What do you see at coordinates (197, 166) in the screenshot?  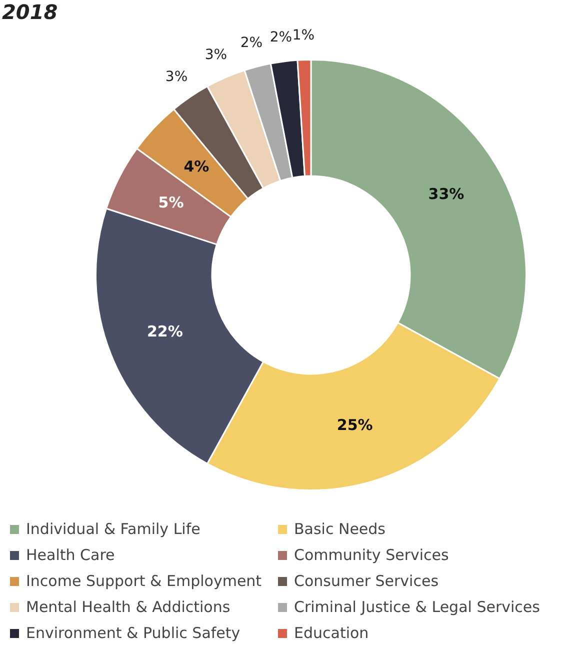 I see `data-label: 4%` at bounding box center [197, 166].